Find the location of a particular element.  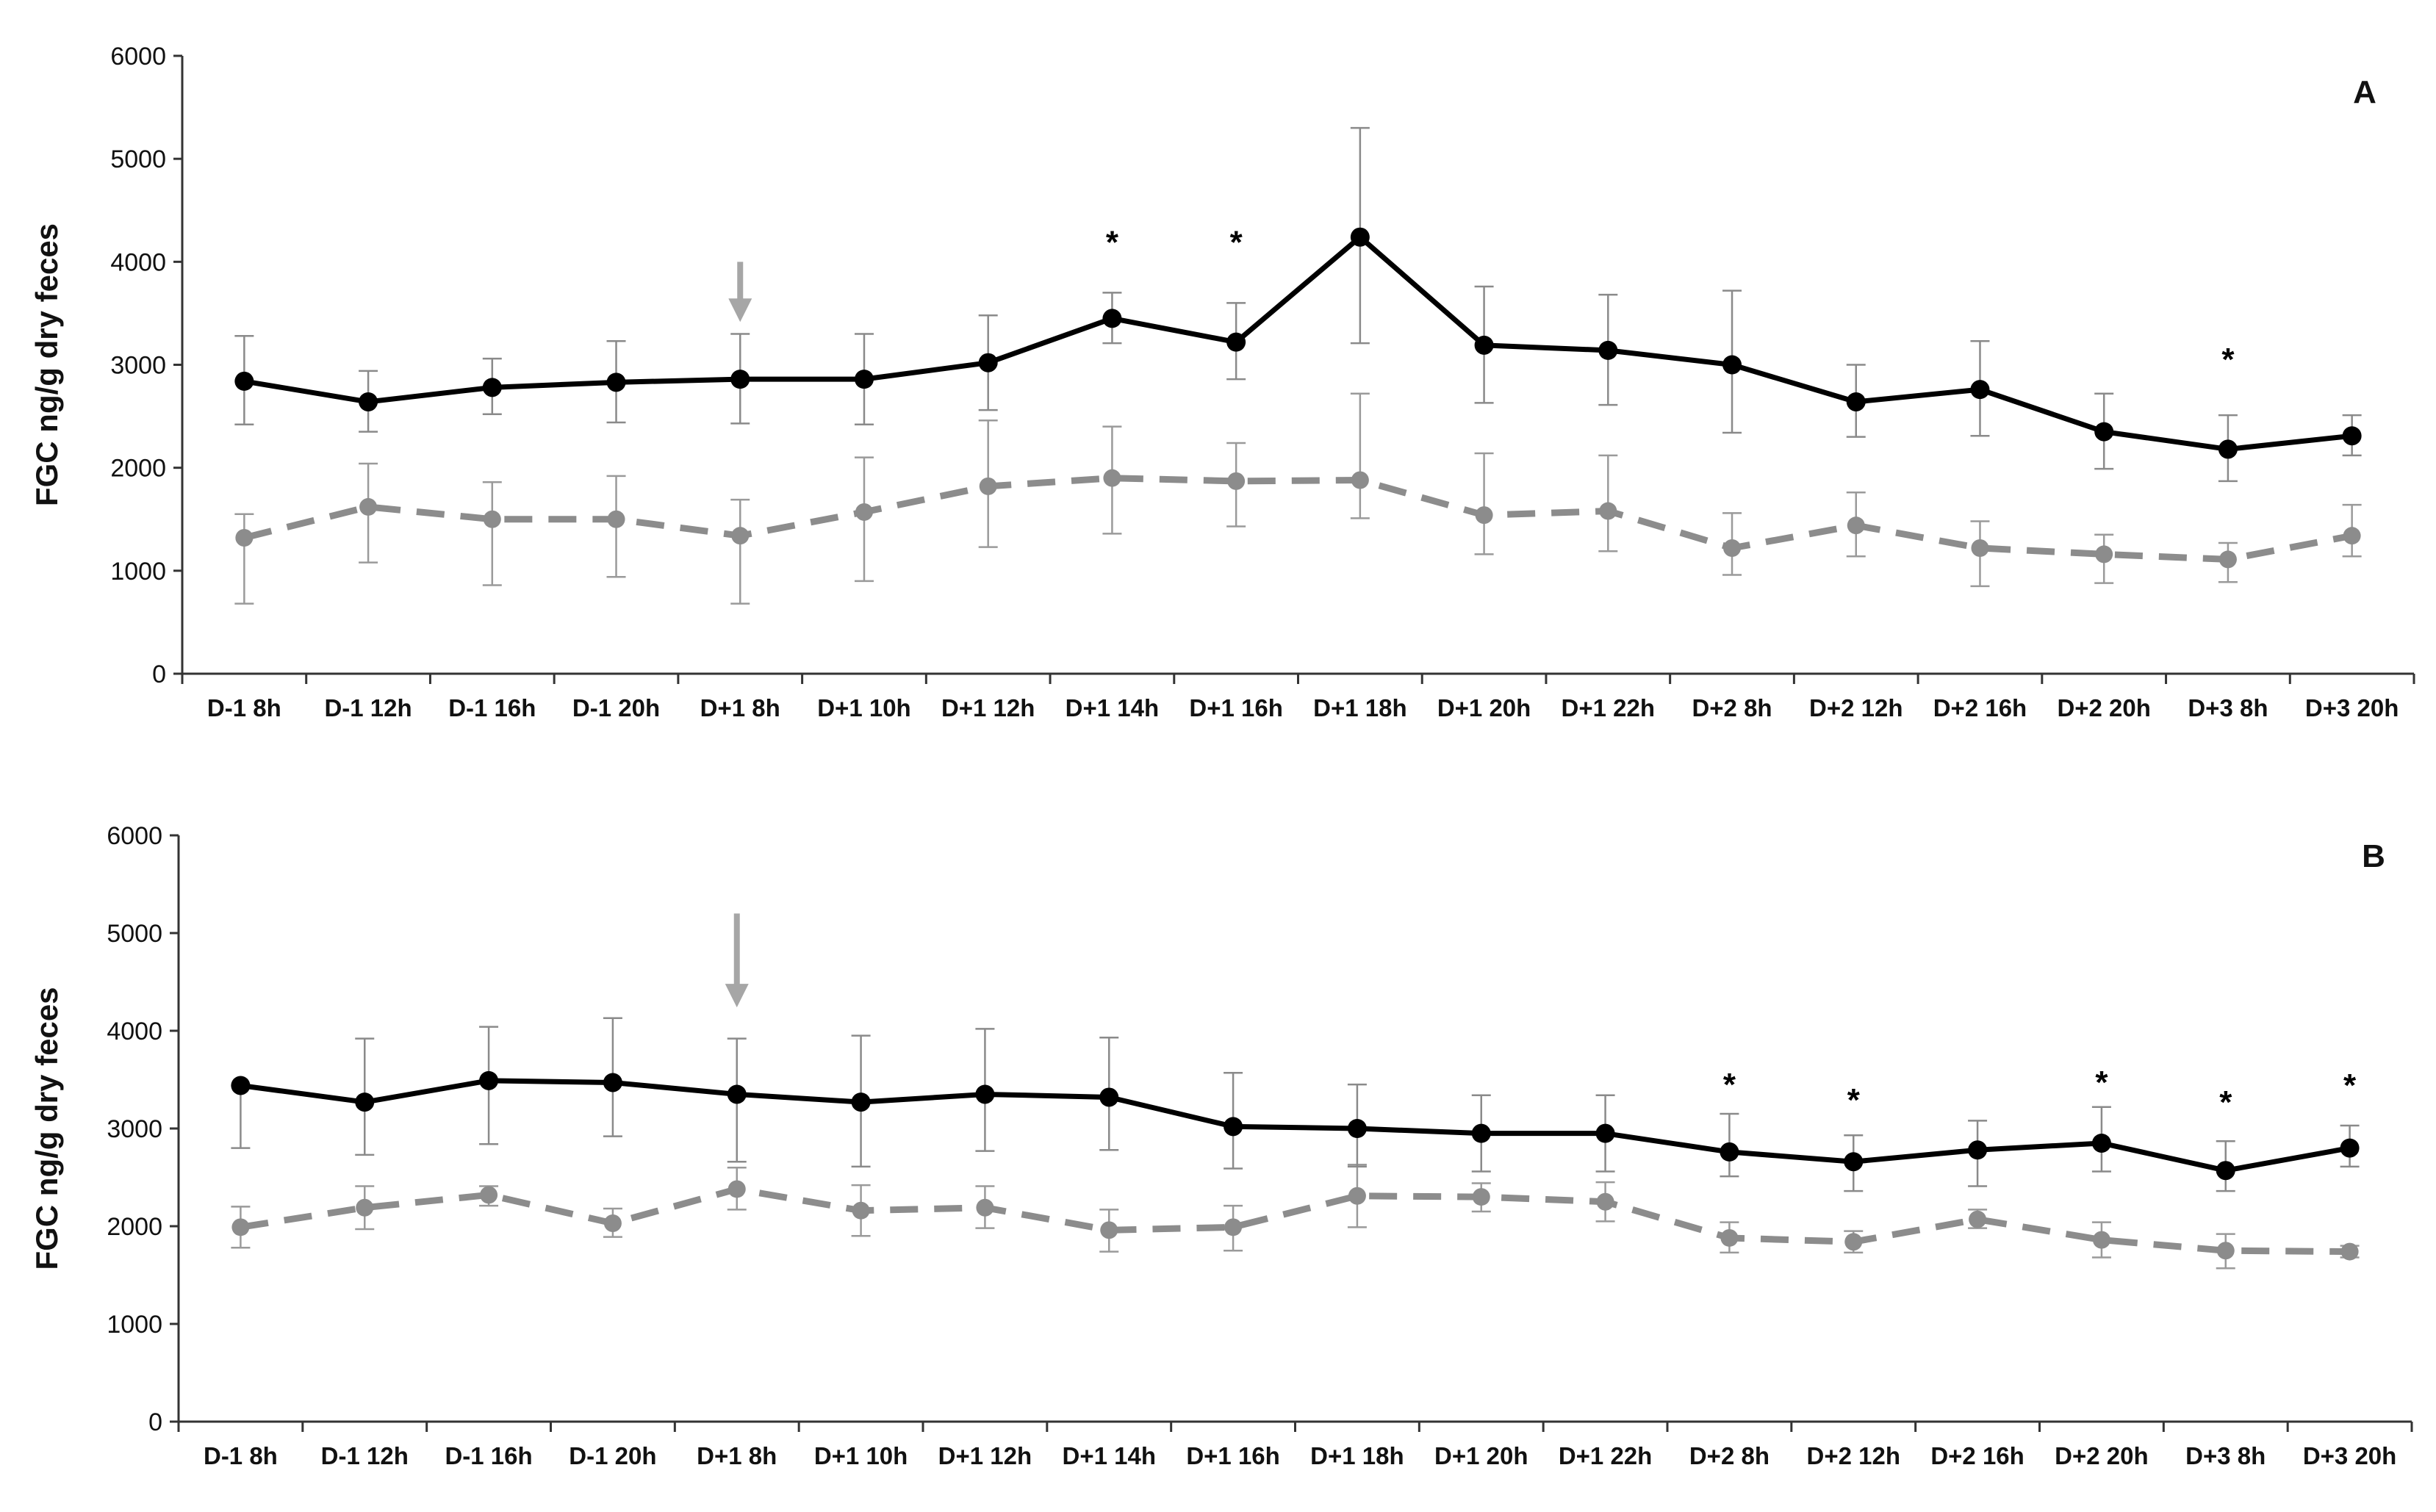

x-tick-label: D+1 8h is located at coordinates (740, 708).